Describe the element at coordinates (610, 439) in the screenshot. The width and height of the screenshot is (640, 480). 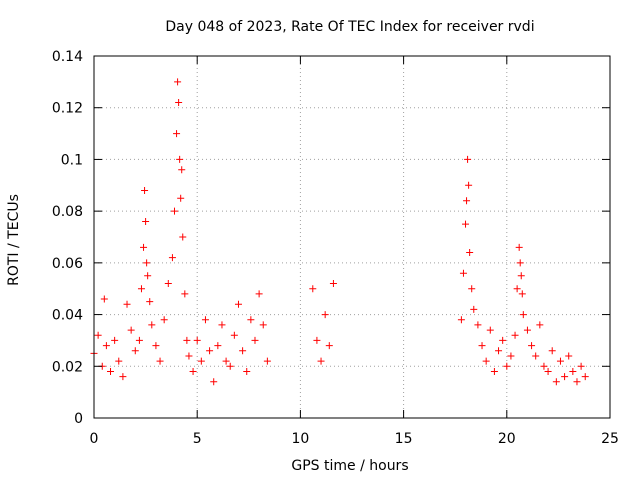
I see `x-tick-label: 25` at that location.